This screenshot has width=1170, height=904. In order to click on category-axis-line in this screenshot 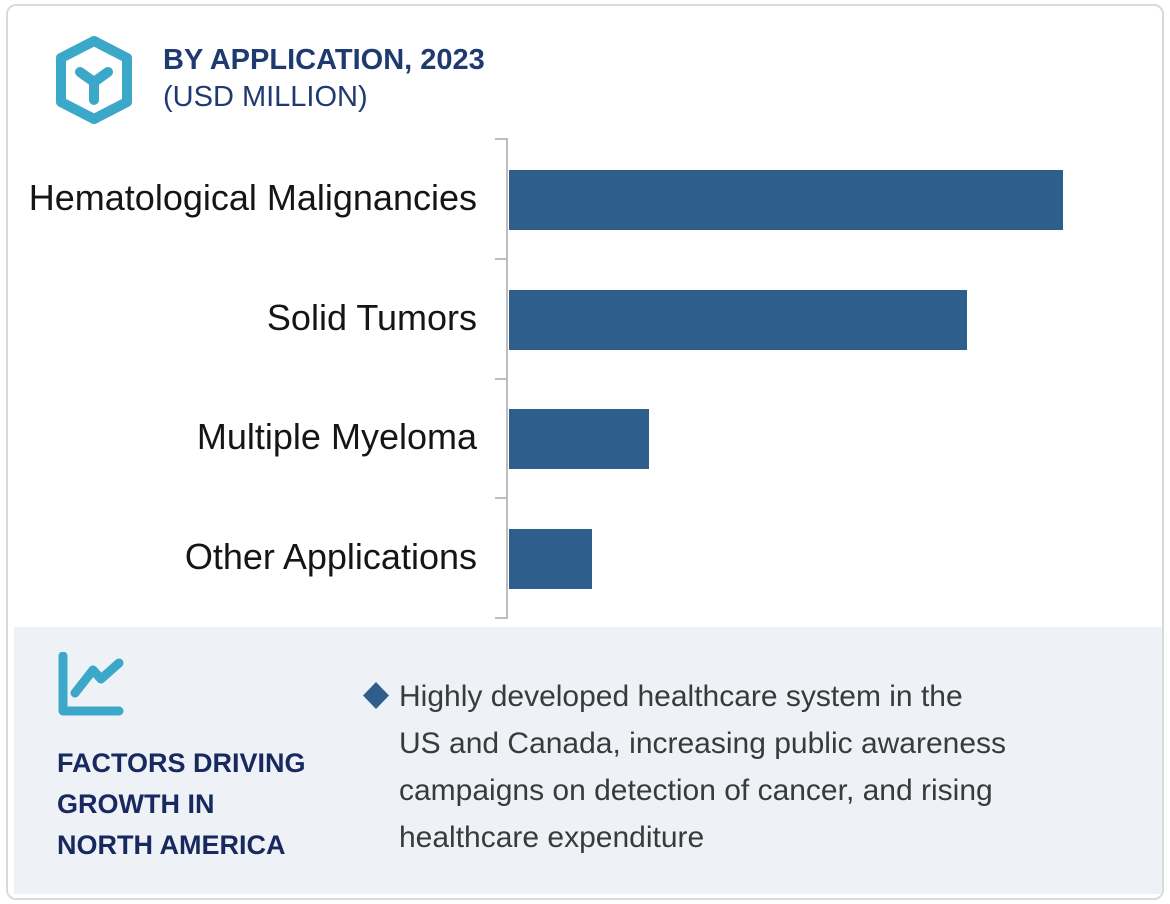, I will do `click(507, 378)`.